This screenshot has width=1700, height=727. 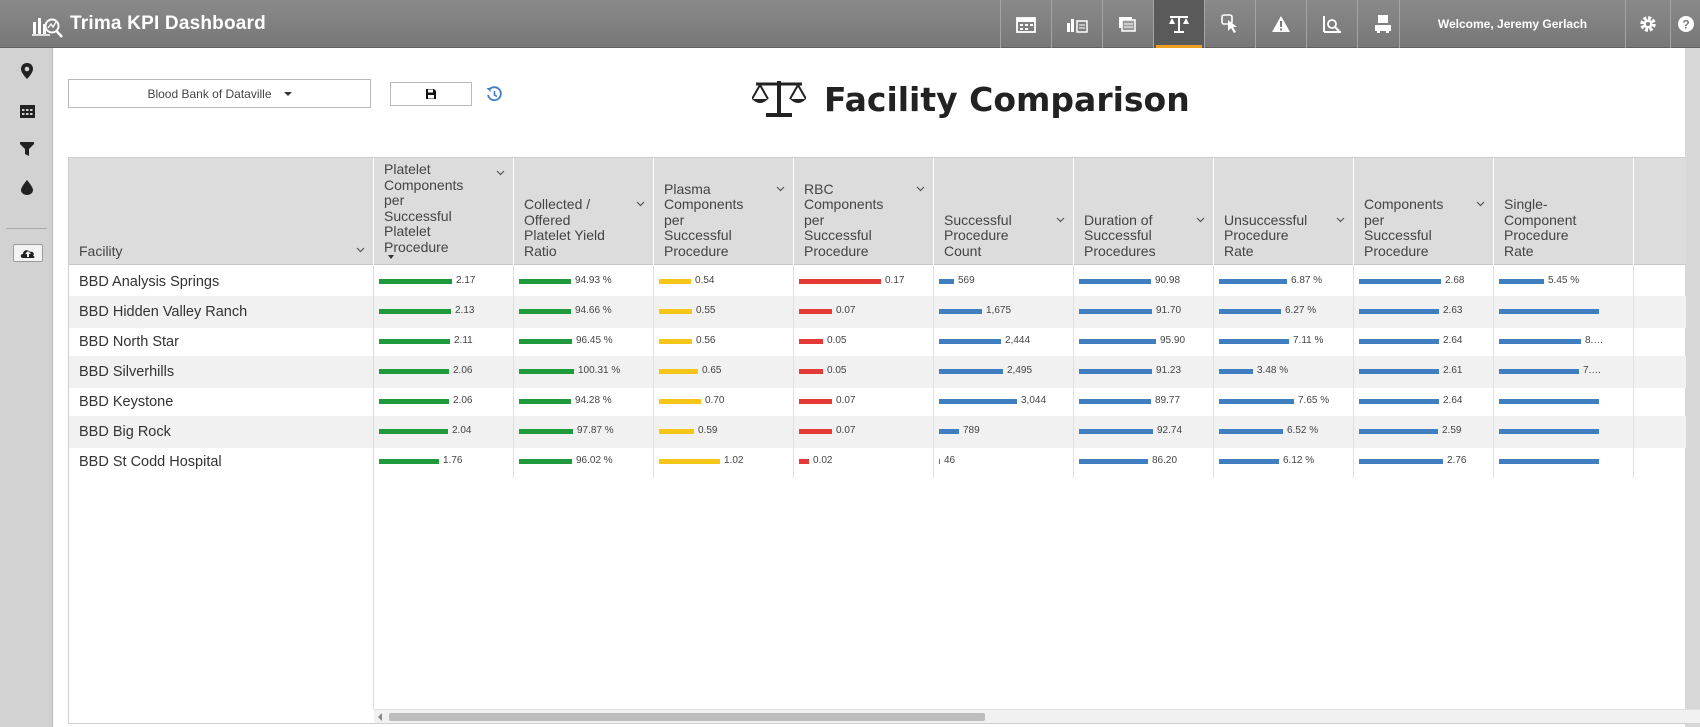 I want to click on column-header: Unsuccessful Procedure Rate, so click(x=1284, y=211).